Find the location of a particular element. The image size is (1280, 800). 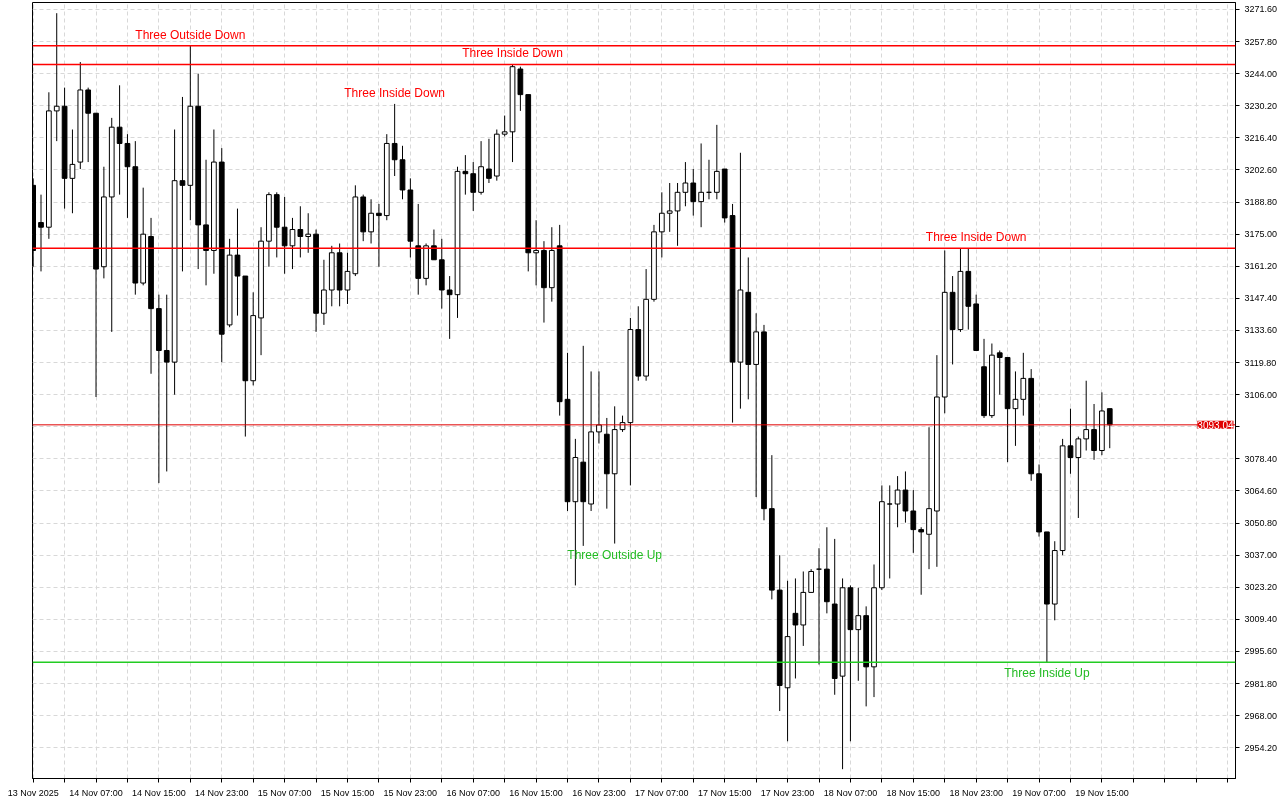

y-tick-label: 2968.00 is located at coordinates (1261, 715).